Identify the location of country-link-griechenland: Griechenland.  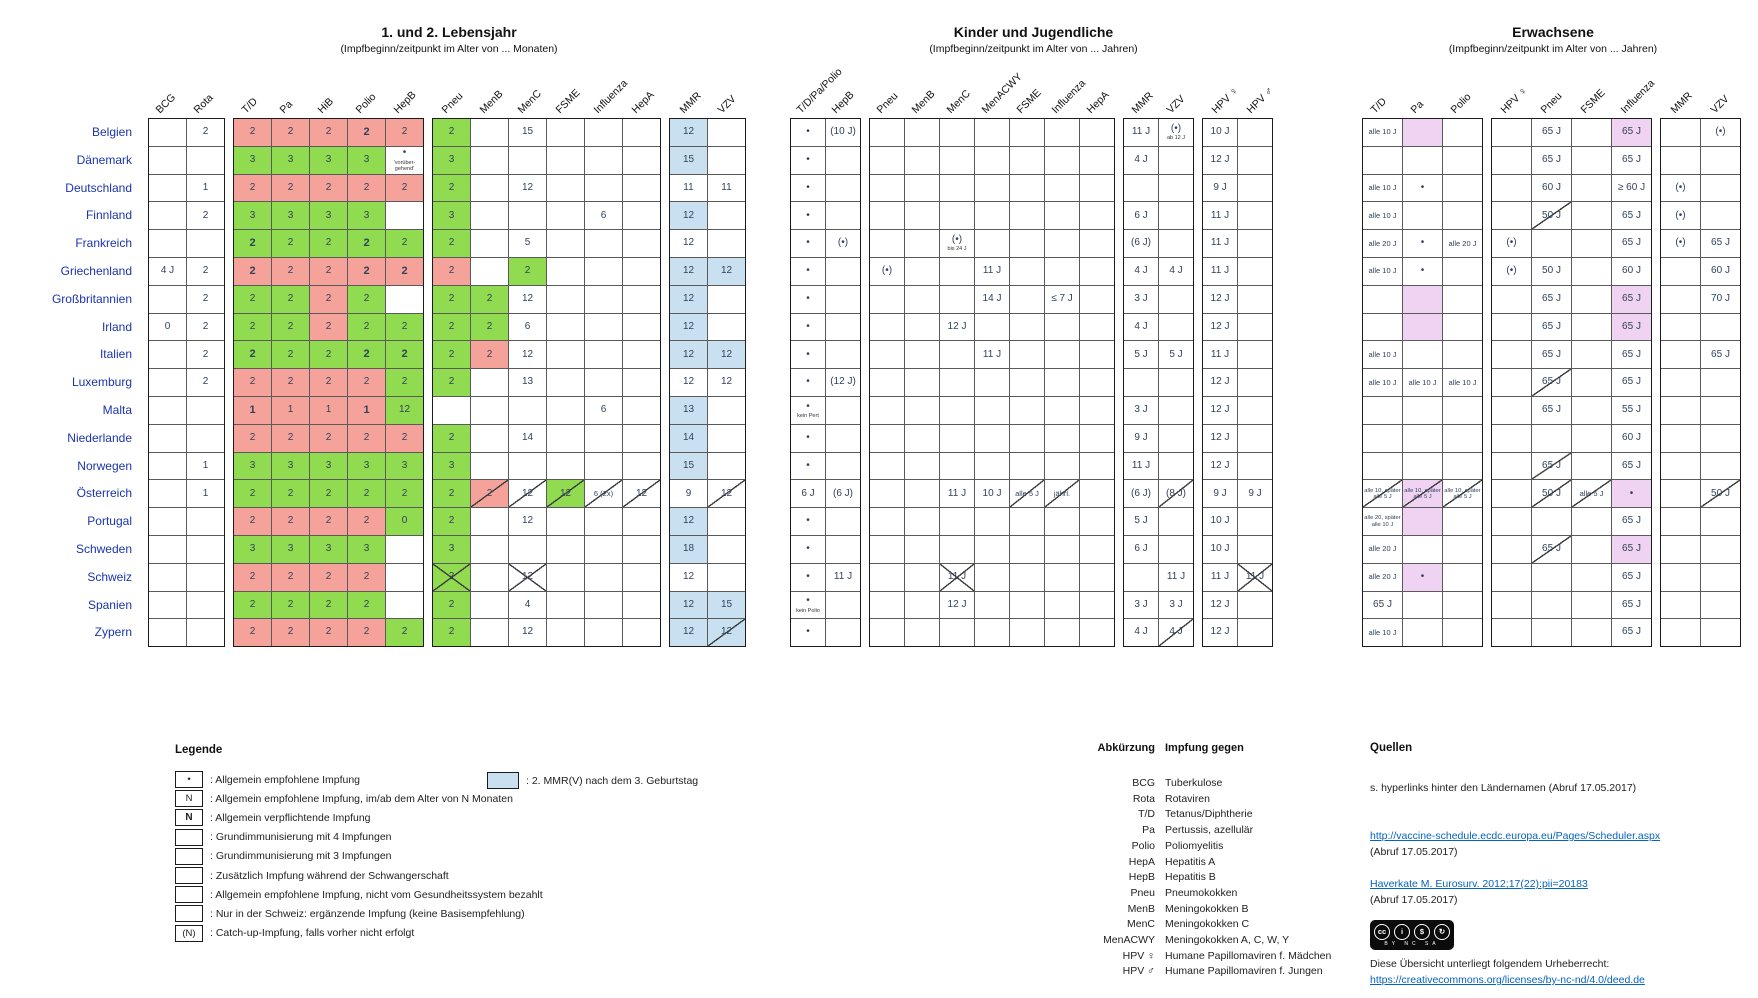
(96, 270).